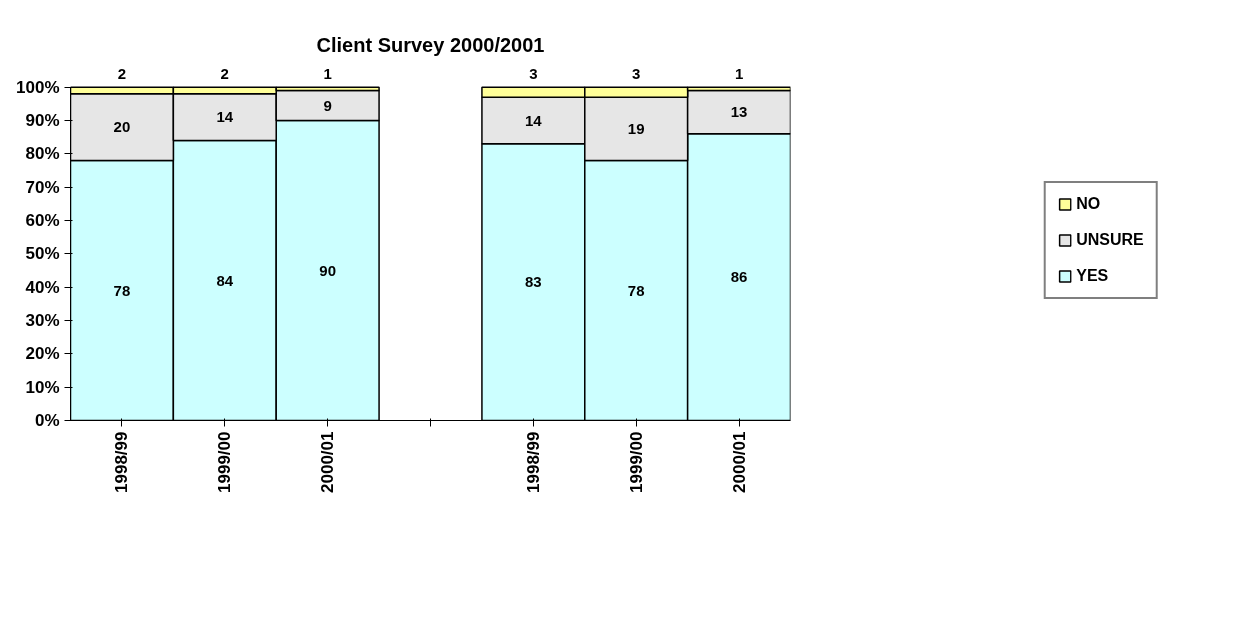 The width and height of the screenshot is (1245, 629). I want to click on data-label: 84, so click(225, 280).